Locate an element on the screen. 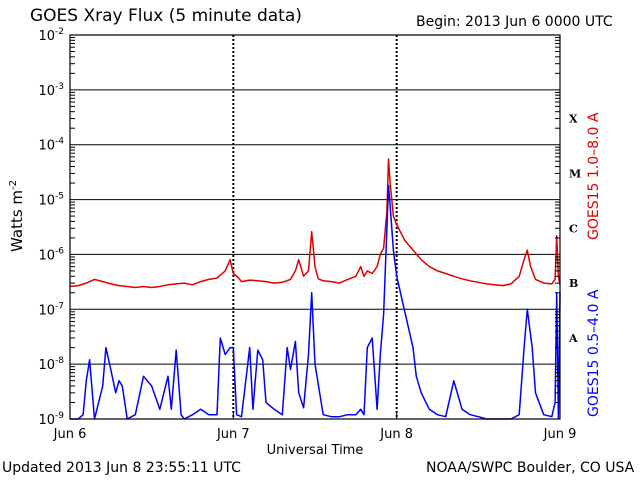 This screenshot has height=480, width=640. x-tick-label: Jun 8 is located at coordinates (396, 434).